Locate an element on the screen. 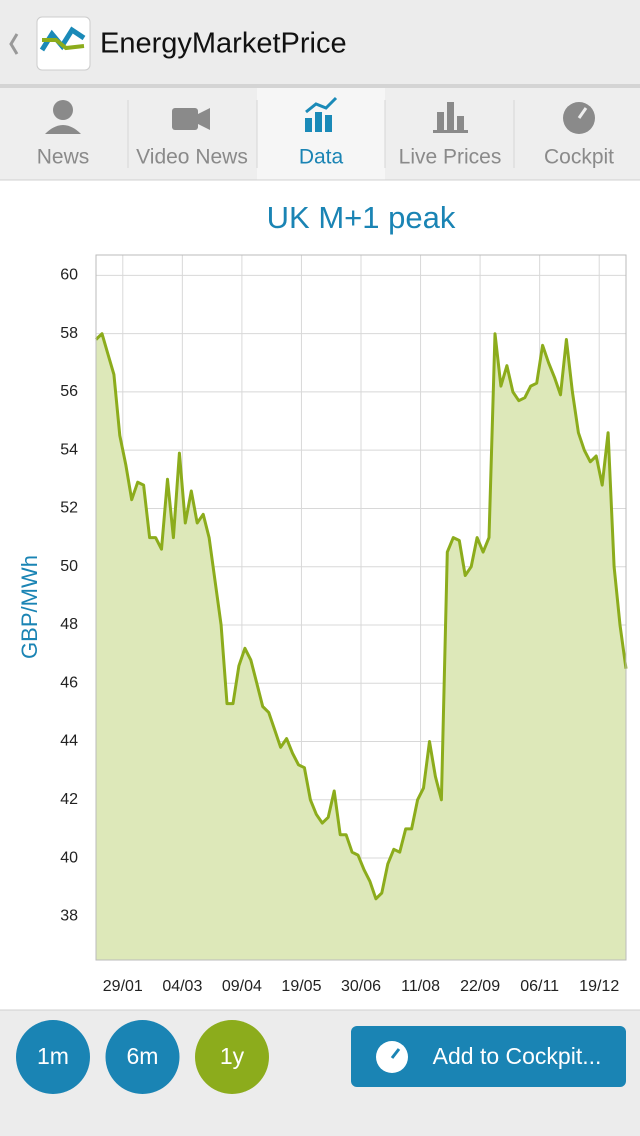 The image size is (640, 1136). tab-label: News is located at coordinates (63, 157).